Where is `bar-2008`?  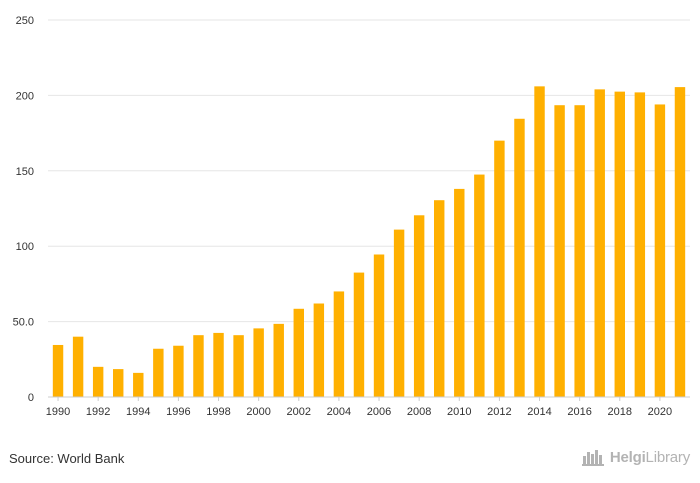
bar-2008 is located at coordinates (419, 306).